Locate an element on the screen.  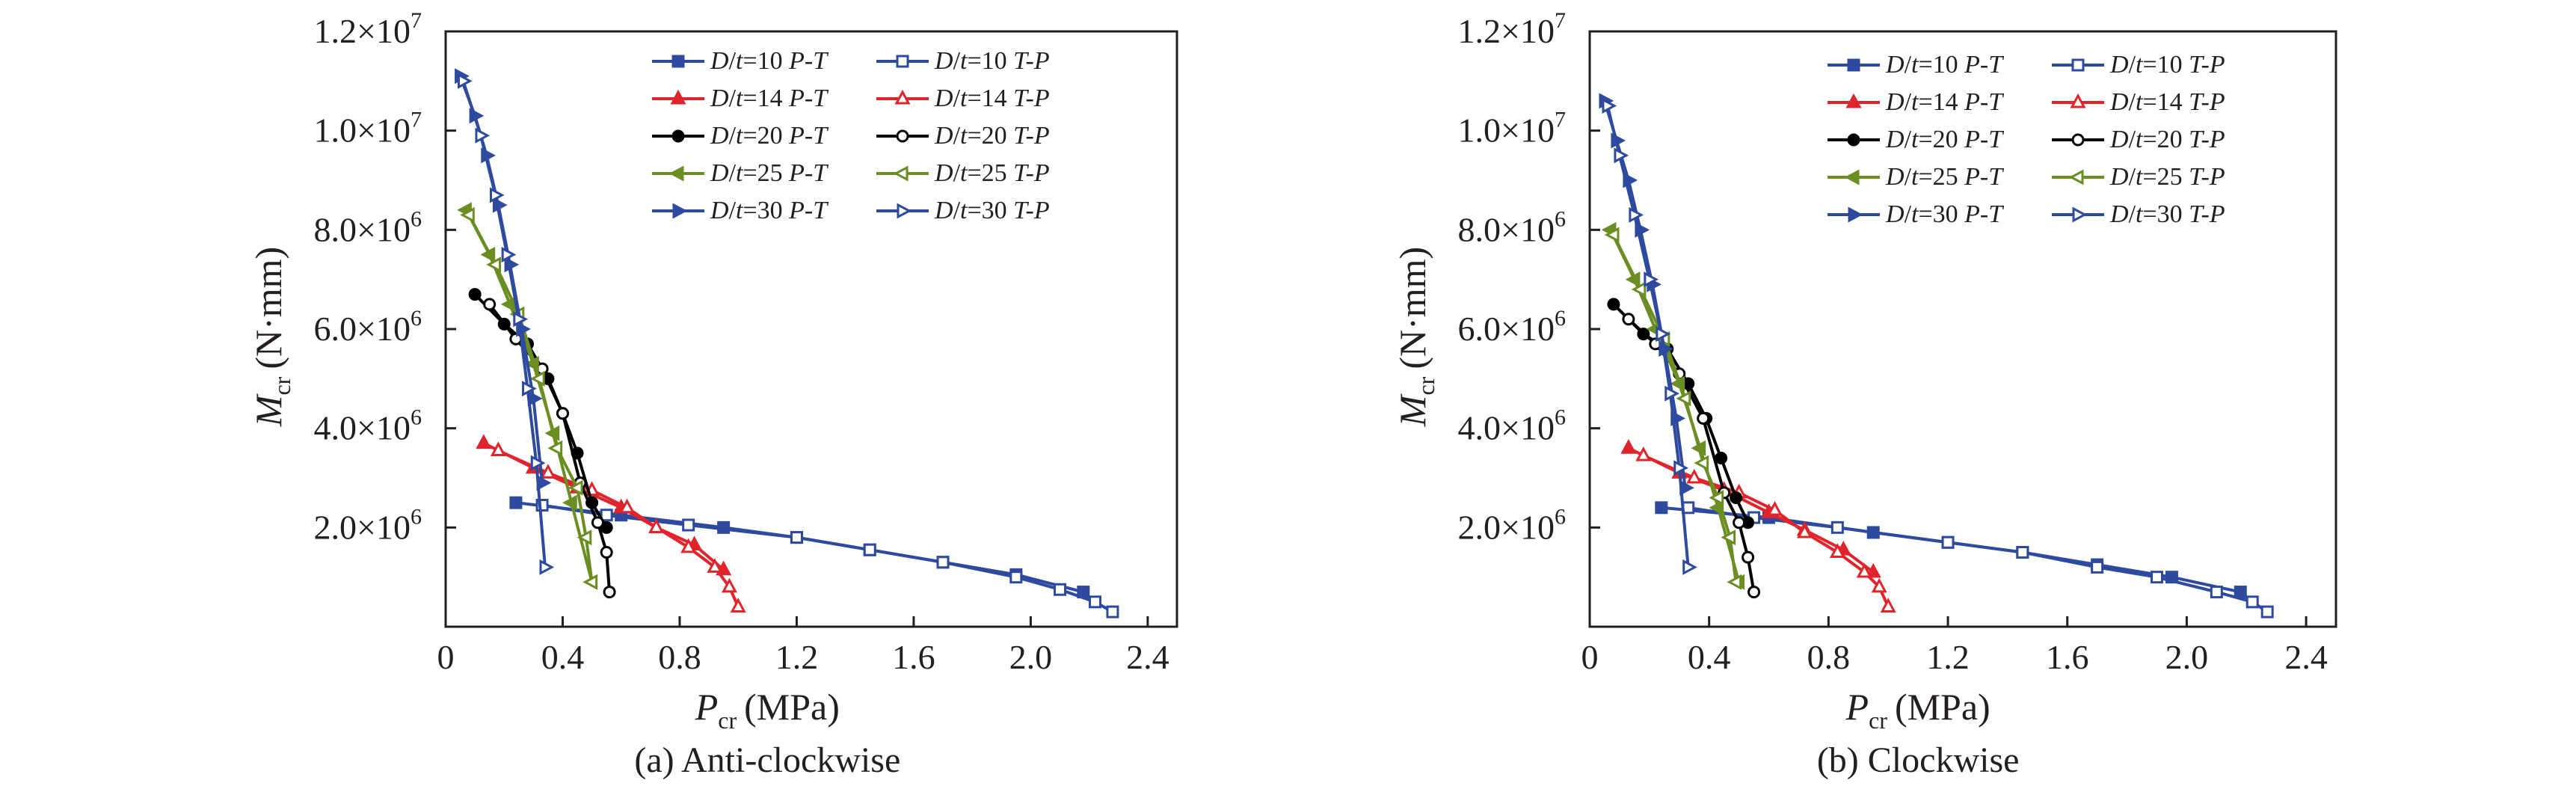
legend-label: D/t=20 T-P is located at coordinates (992, 136).